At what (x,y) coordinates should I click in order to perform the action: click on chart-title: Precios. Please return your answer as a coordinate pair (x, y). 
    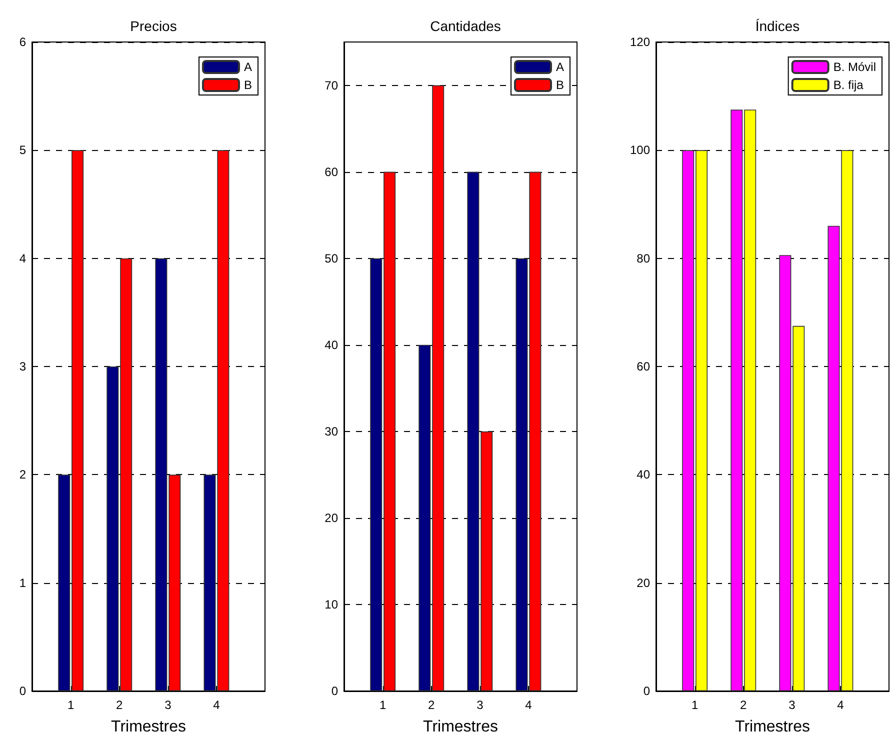
    Looking at the image, I should click on (153, 26).